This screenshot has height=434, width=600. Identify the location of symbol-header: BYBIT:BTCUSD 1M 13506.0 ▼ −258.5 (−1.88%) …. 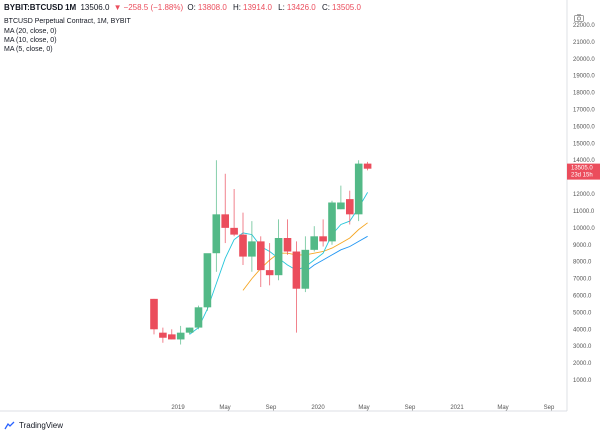
(183, 8).